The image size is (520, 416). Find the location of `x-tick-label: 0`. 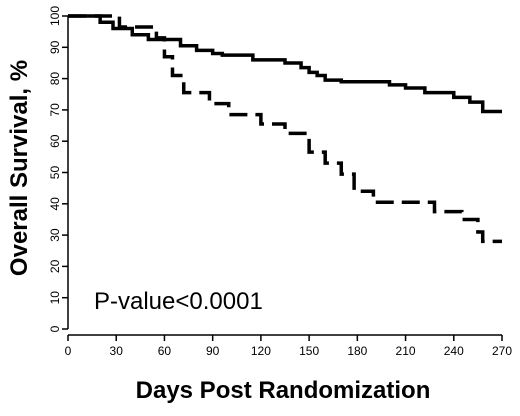

x-tick-label: 0 is located at coordinates (68, 351).